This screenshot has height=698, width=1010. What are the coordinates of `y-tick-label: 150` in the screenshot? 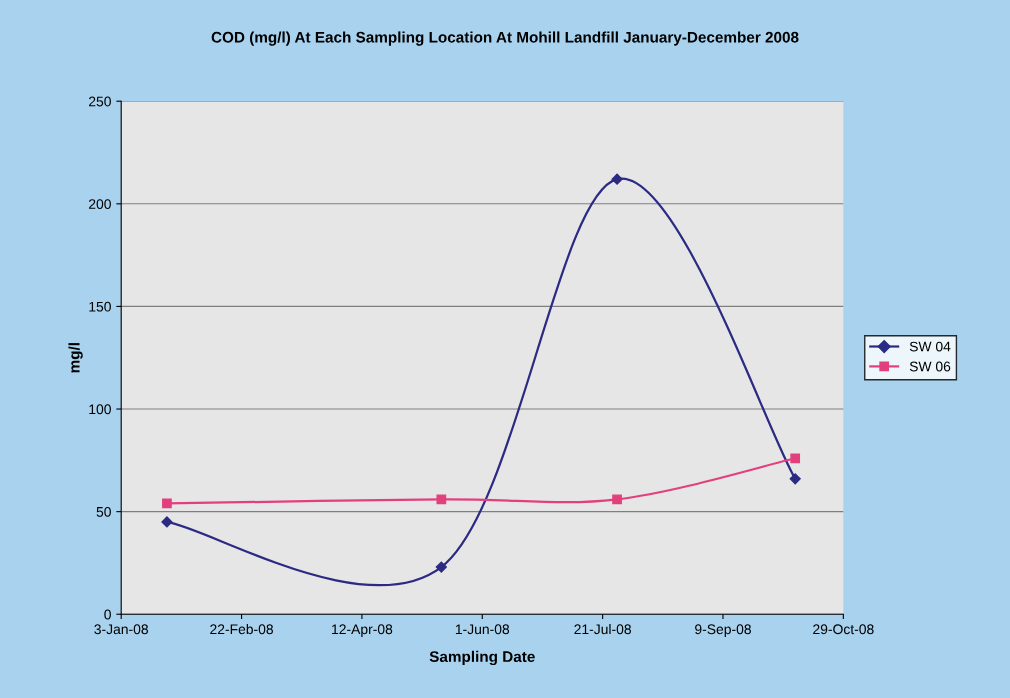 It's located at (100, 306).